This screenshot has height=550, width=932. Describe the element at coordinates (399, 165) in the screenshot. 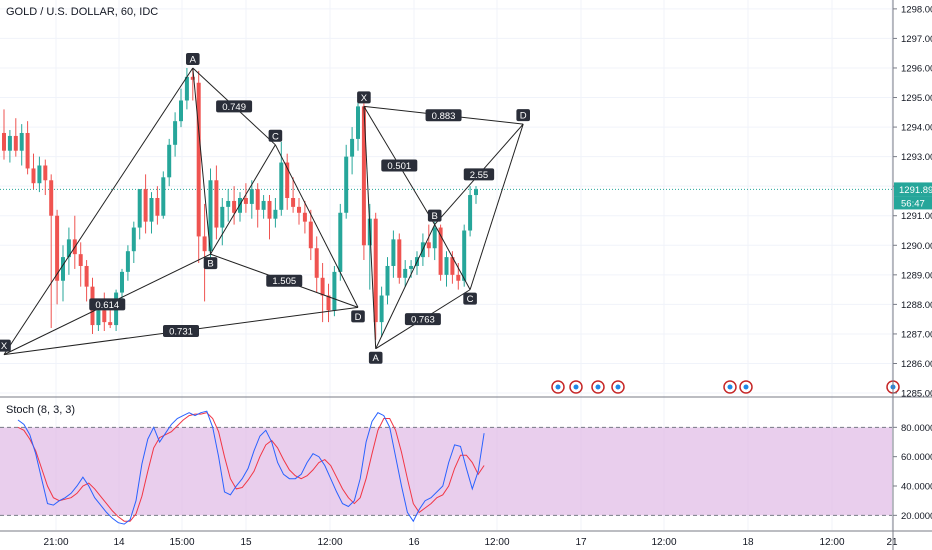

I see `pattern-ratio-label: 0.501` at that location.